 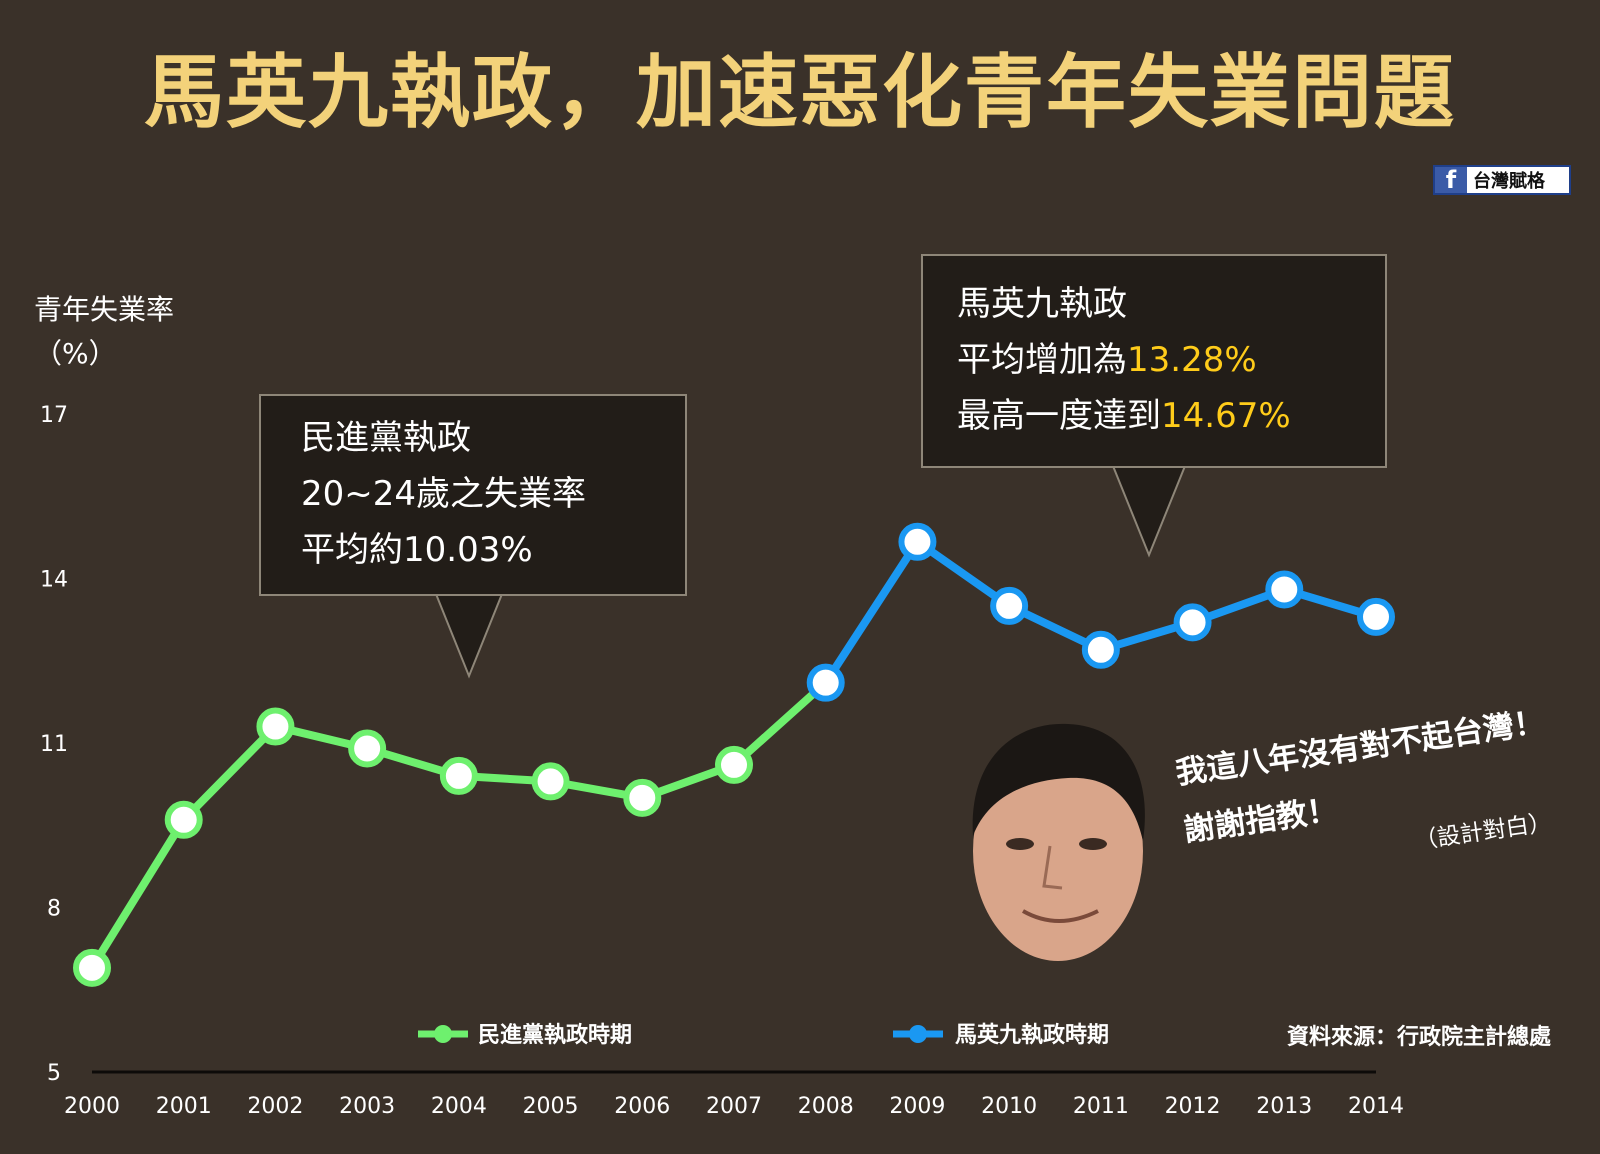 I want to click on x-tick-label: 2004, so click(x=459, y=1106).